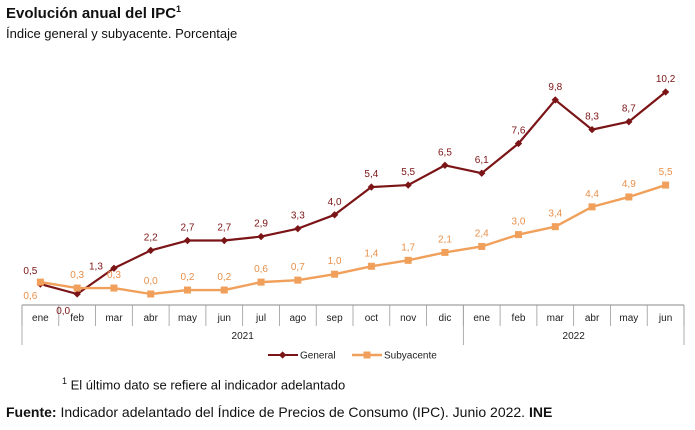  Describe the element at coordinates (188, 277) in the screenshot. I see `data-label-subyacente-4: 0,2` at that location.